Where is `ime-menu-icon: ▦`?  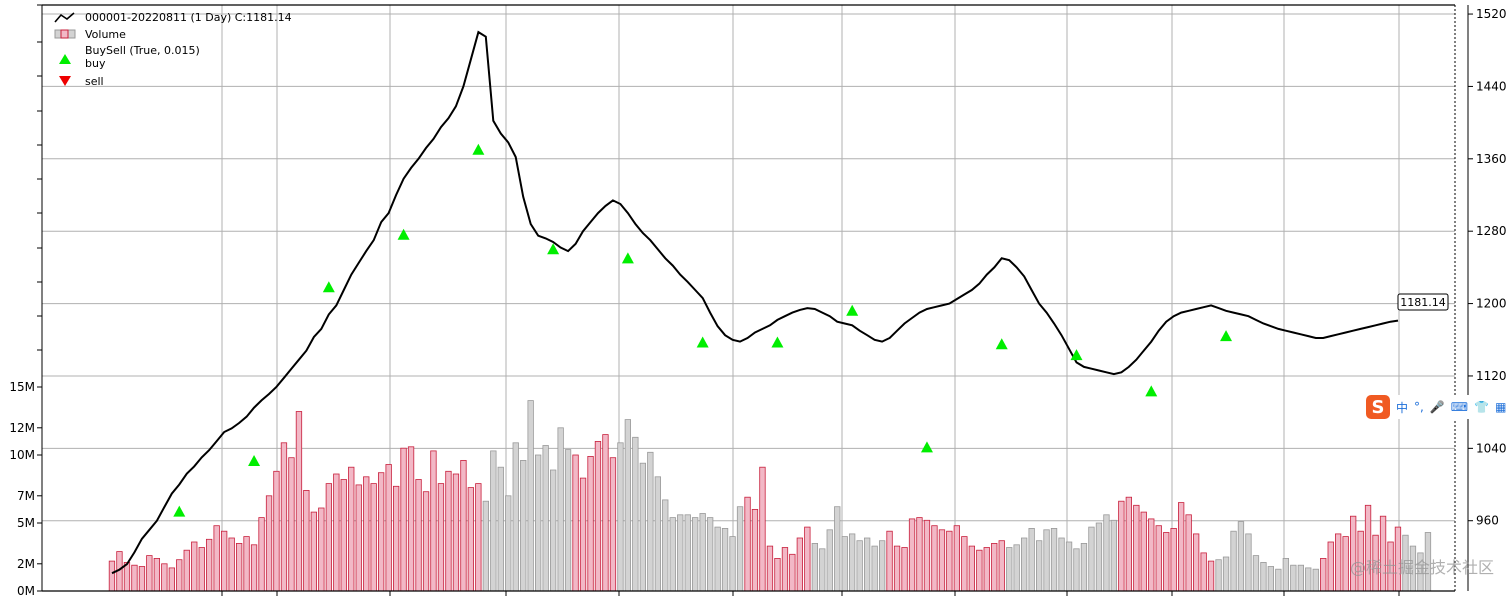 ime-menu-icon: ▦ is located at coordinates (1501, 407).